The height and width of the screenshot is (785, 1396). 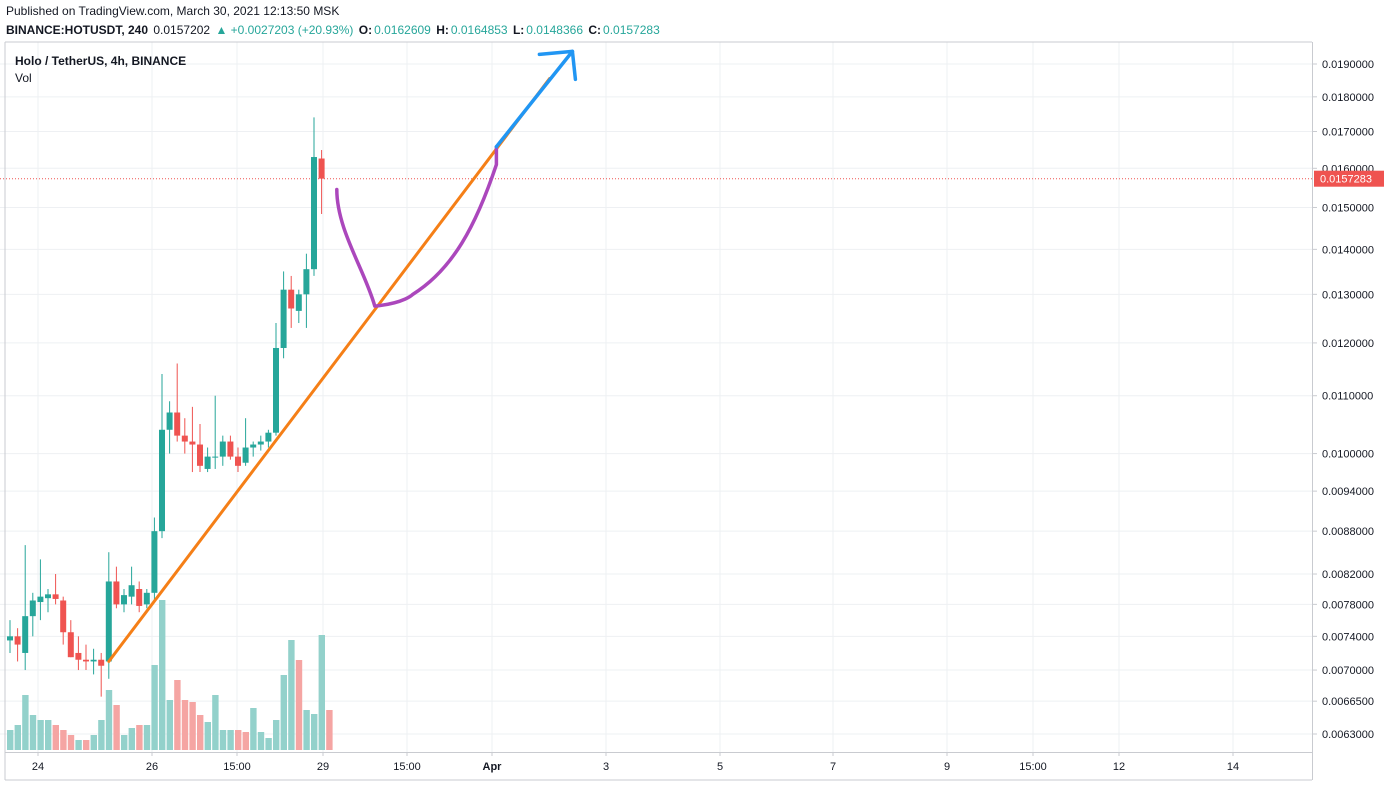 I want to click on chart-legend-title: Holo / TetherUS, 4h, BINANCE, so click(x=101, y=61).